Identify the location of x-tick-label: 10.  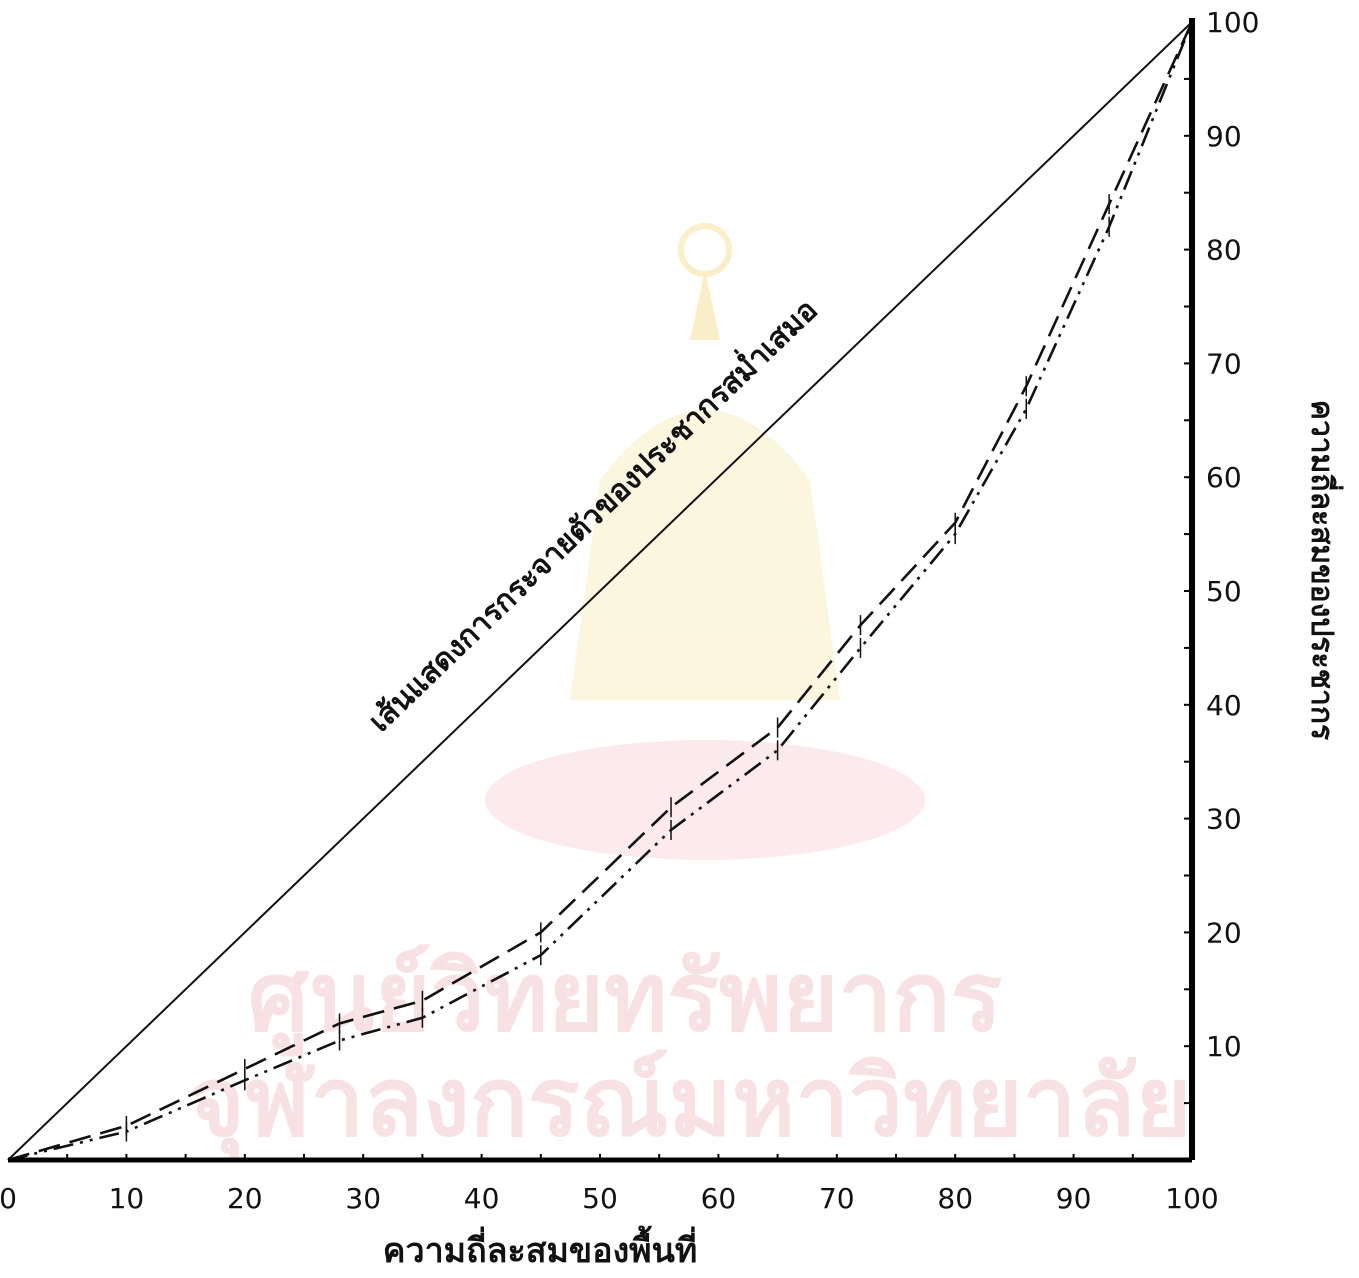
(127, 1198).